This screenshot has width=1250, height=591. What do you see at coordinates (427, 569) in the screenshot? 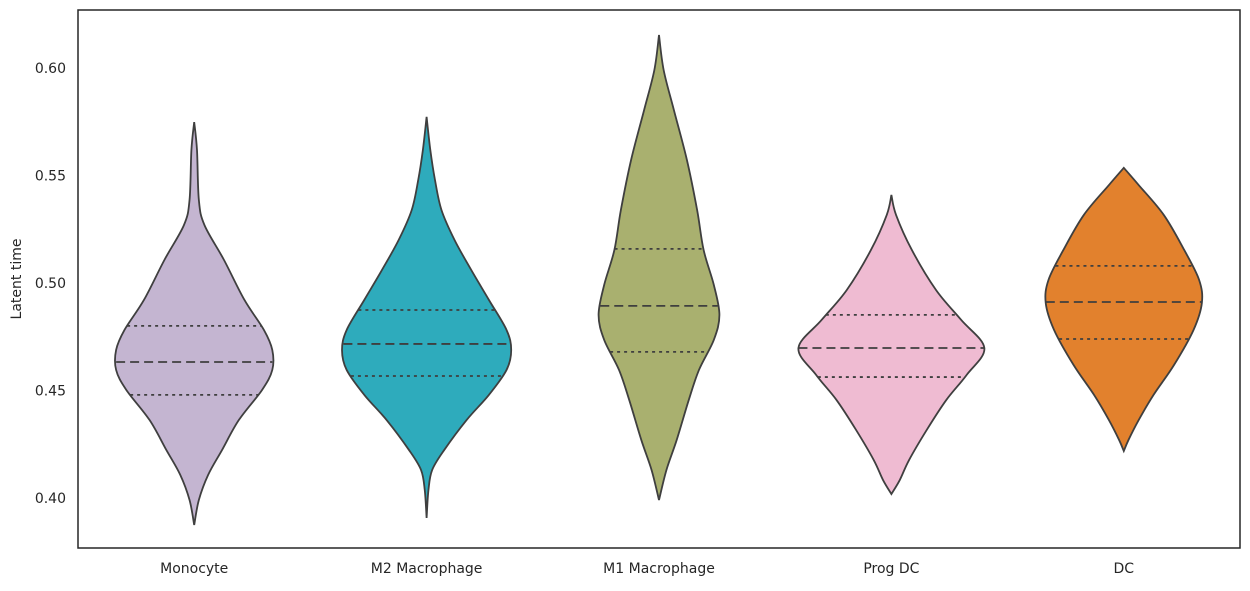
I see `x-tick-label: M2 Macrophage` at bounding box center [427, 569].